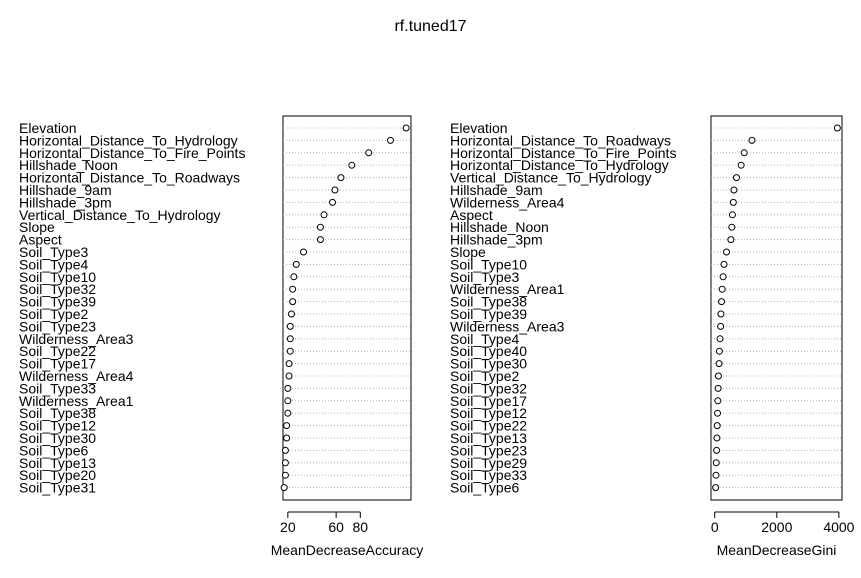 This screenshot has width=861, height=578. What do you see at coordinates (76, 401) in the screenshot?
I see `row-label: Wilderness_Area1` at bounding box center [76, 401].